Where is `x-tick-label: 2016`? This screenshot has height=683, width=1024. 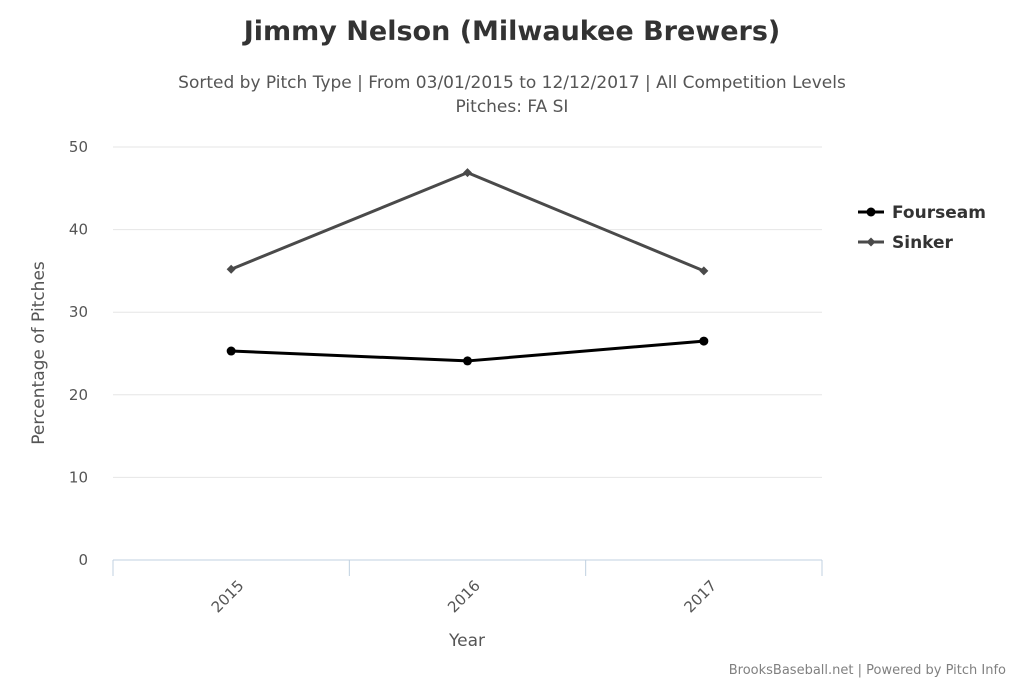 x-tick-label: 2016 is located at coordinates (464, 597).